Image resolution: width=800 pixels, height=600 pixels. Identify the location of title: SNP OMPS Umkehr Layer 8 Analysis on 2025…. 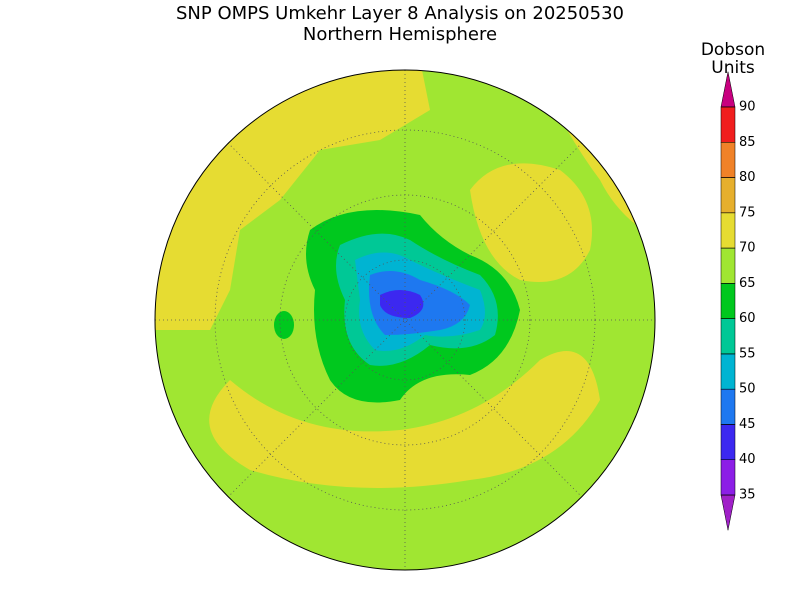
(400, 13).